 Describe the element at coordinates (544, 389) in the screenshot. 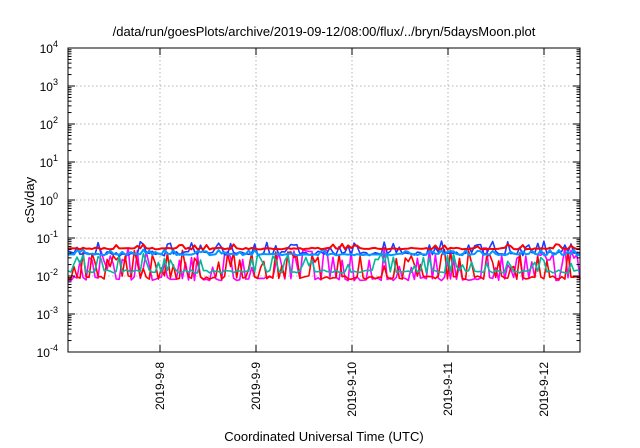

I see `x-tick-label: 2019-9-12` at that location.